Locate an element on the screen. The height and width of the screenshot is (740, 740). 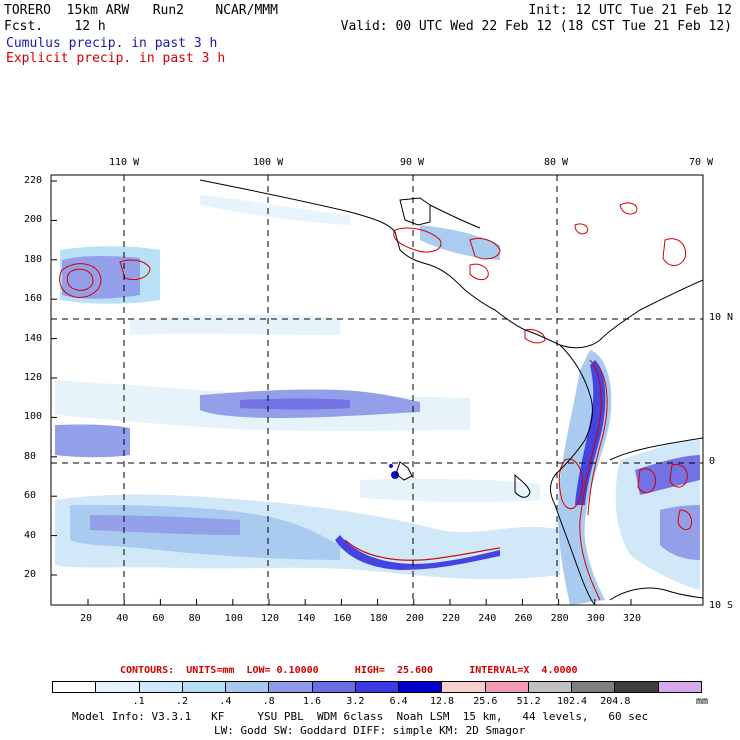
colorbar-label: 51.2 is located at coordinates (528, 701).